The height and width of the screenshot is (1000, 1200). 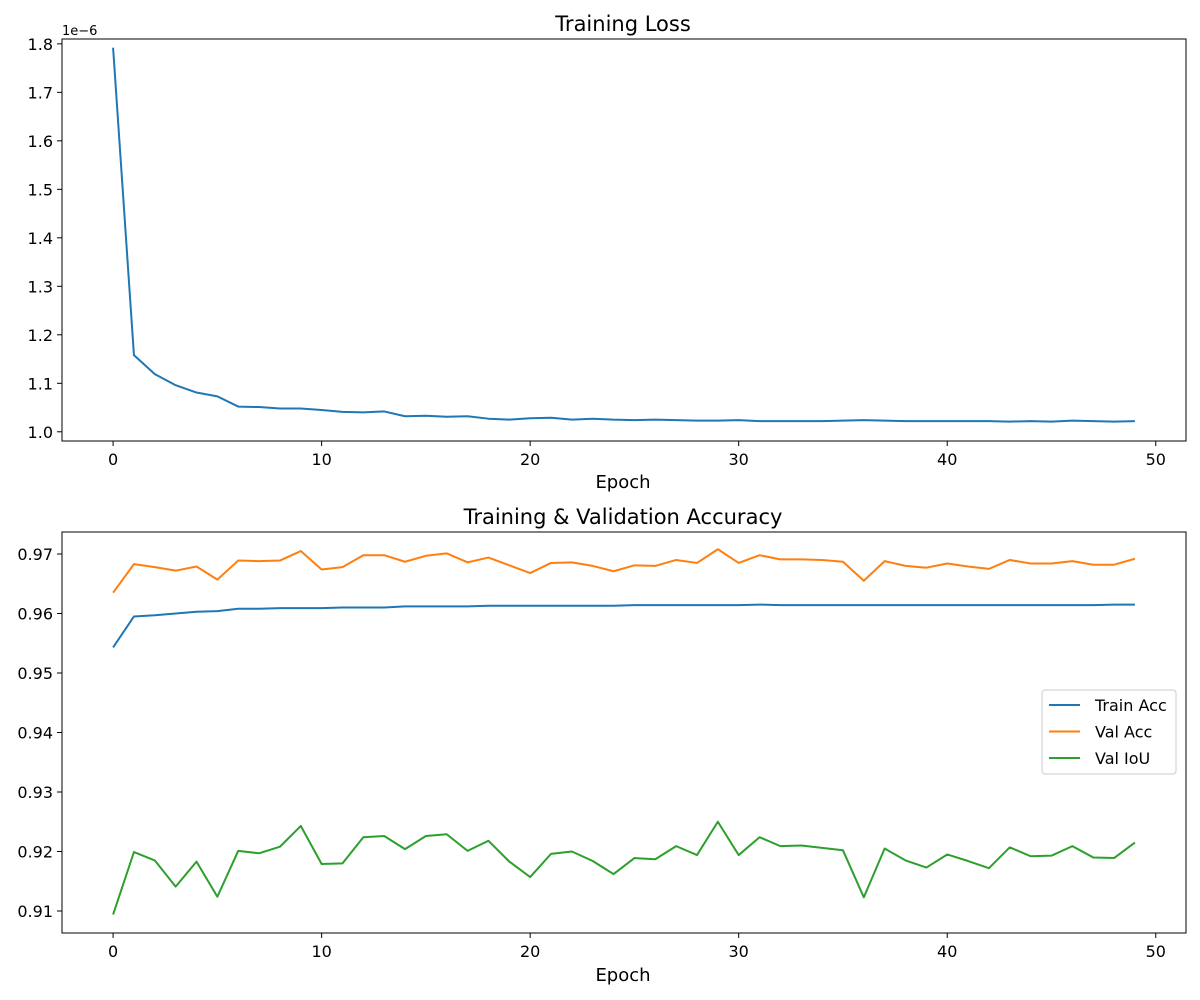 I want to click on y-tick-label: 0.91, so click(x=35, y=911).